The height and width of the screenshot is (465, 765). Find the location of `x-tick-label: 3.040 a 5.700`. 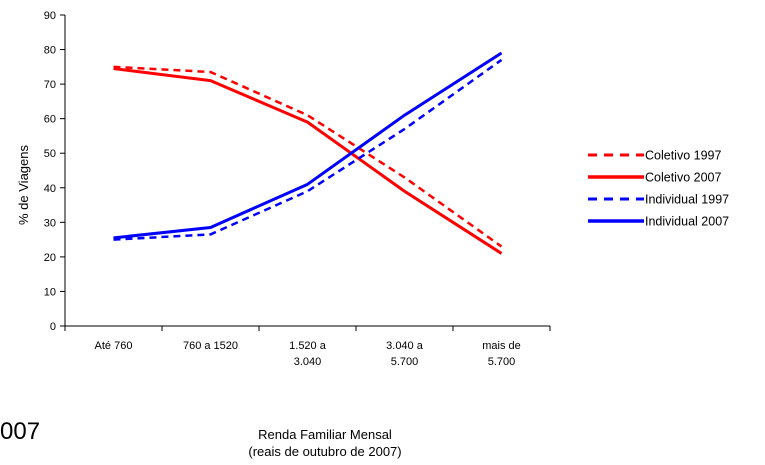

x-tick-label: 3.040 a 5.700 is located at coordinates (405, 354).